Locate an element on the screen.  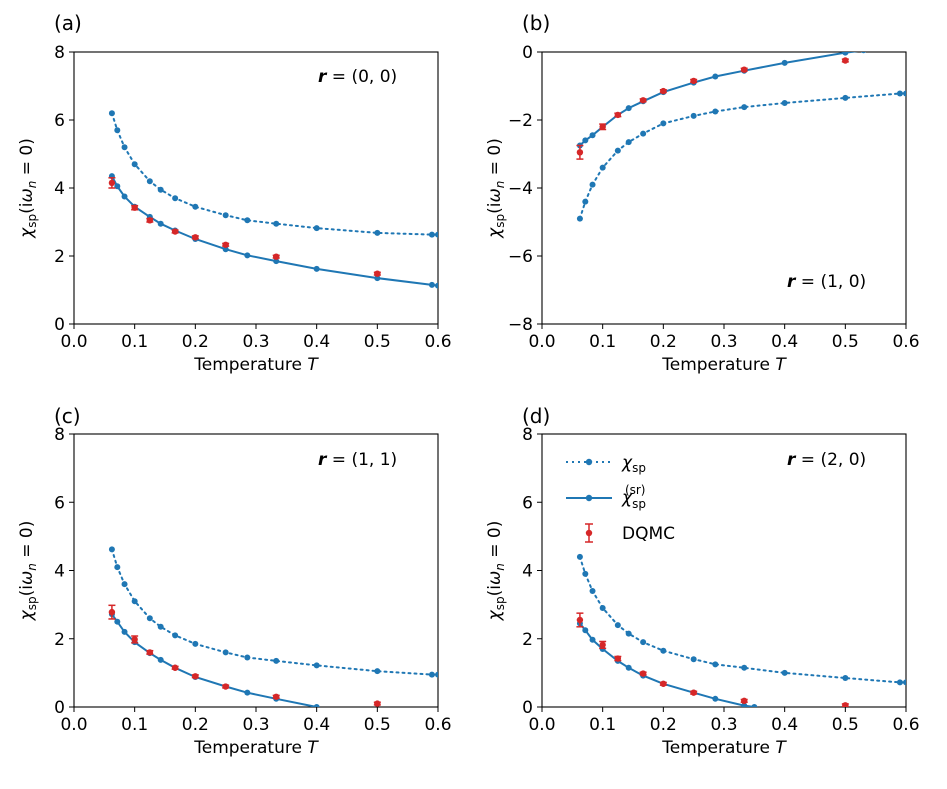
x-tick-label: 0.3 is located at coordinates (255, 725).